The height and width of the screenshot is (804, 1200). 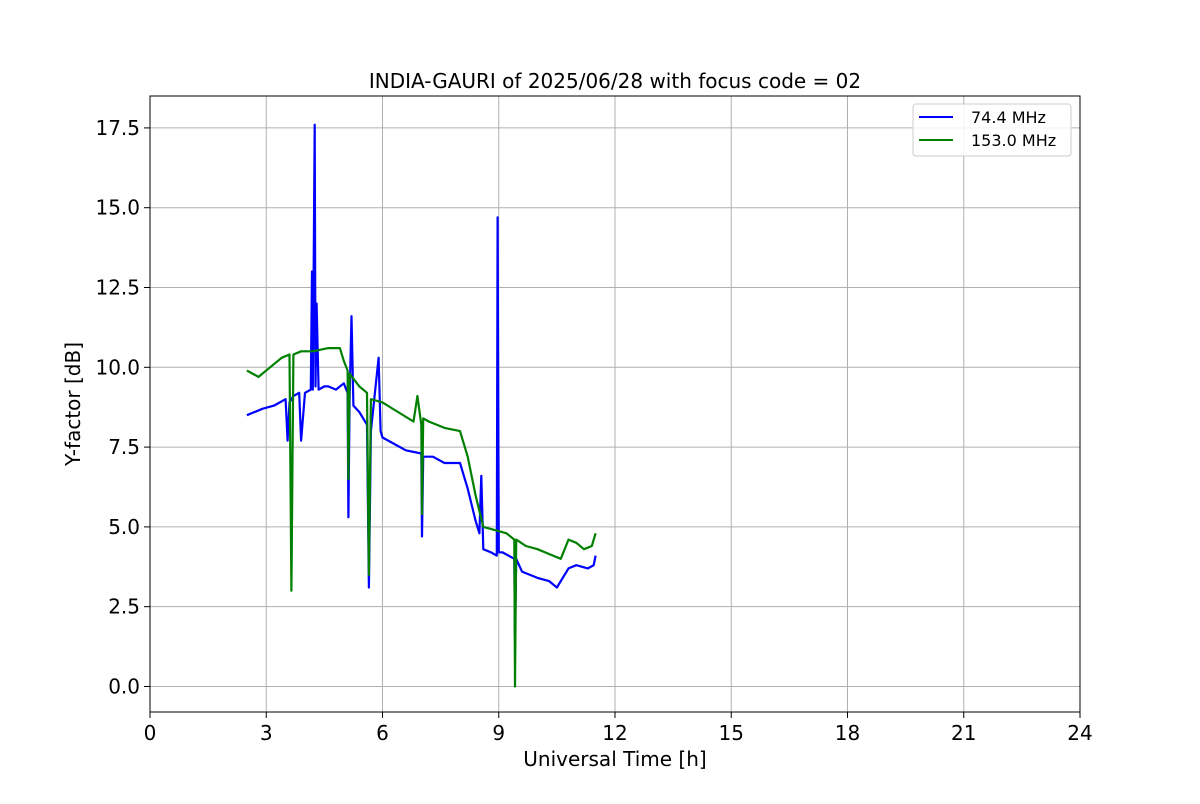 What do you see at coordinates (498, 733) in the screenshot?
I see `x-tick-label: 9` at bounding box center [498, 733].